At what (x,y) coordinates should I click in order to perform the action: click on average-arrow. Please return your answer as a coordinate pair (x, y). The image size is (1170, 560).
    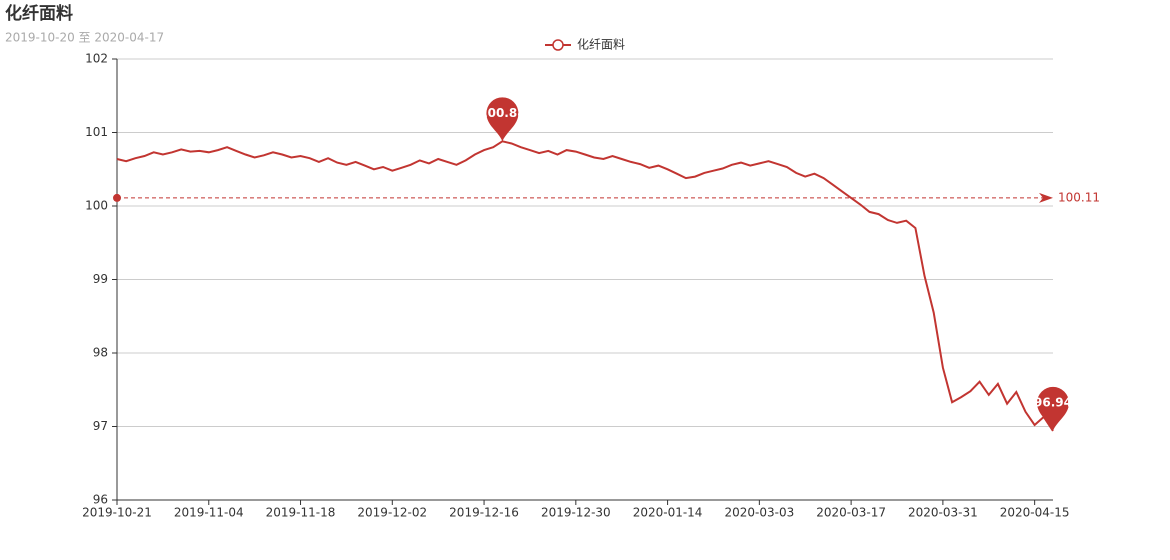
    Looking at the image, I should click on (1046, 197).